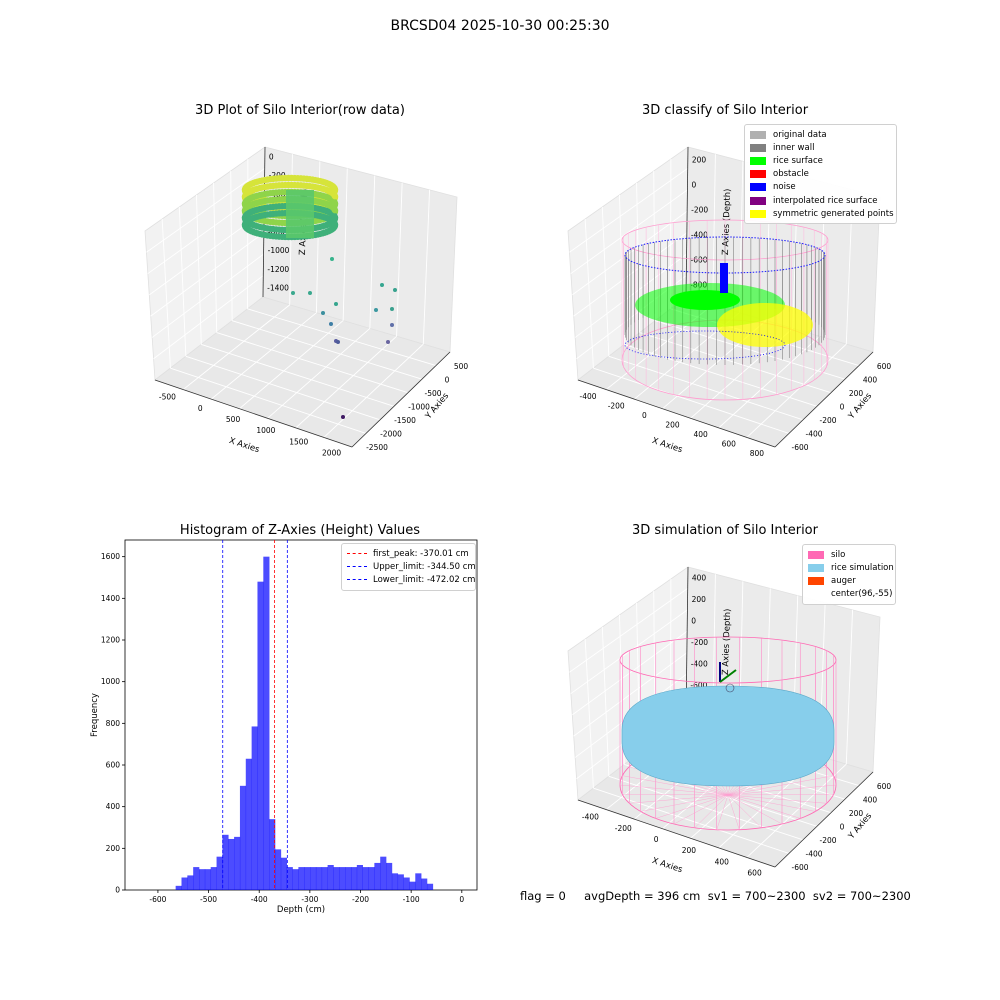 Image resolution: width=1000 pixels, height=1000 pixels. I want to click on raw-z-tick-label: 0, so click(271, 156).